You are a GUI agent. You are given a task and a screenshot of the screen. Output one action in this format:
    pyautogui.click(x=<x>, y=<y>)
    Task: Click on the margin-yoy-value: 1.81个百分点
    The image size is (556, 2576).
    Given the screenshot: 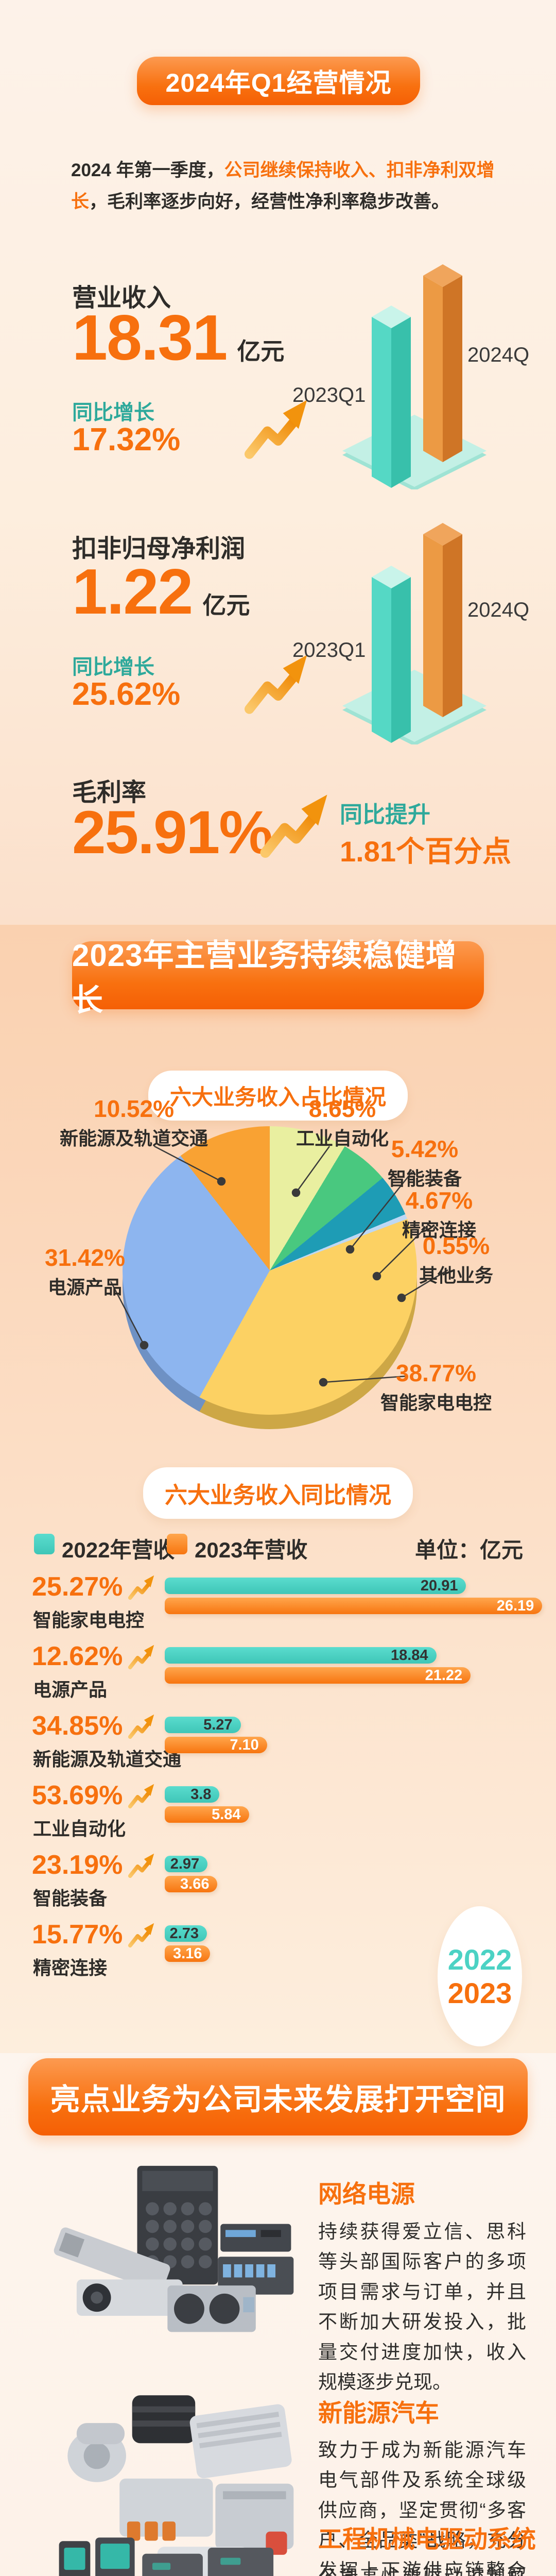 What is the action you would take?
    pyautogui.click(x=425, y=851)
    